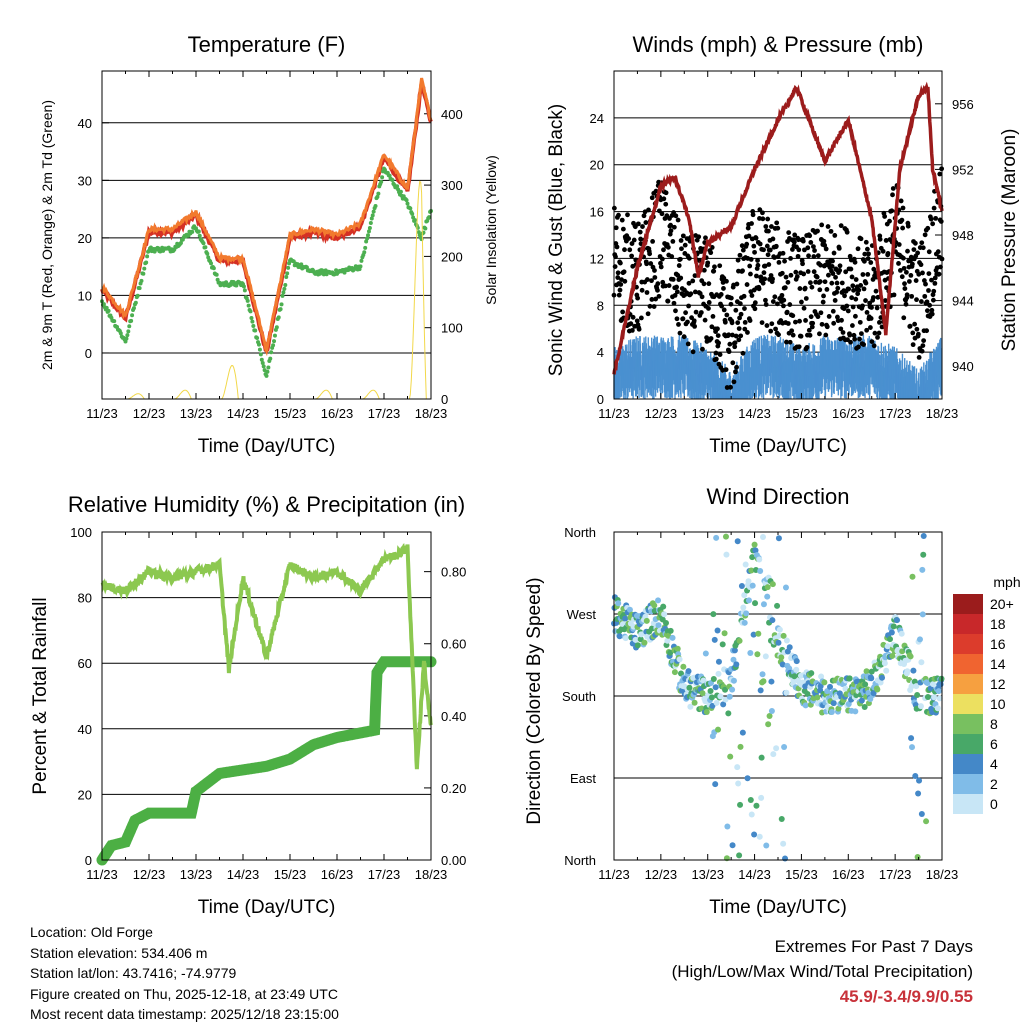  I want to click on wind-y2tick-label: 952, so click(963, 169).